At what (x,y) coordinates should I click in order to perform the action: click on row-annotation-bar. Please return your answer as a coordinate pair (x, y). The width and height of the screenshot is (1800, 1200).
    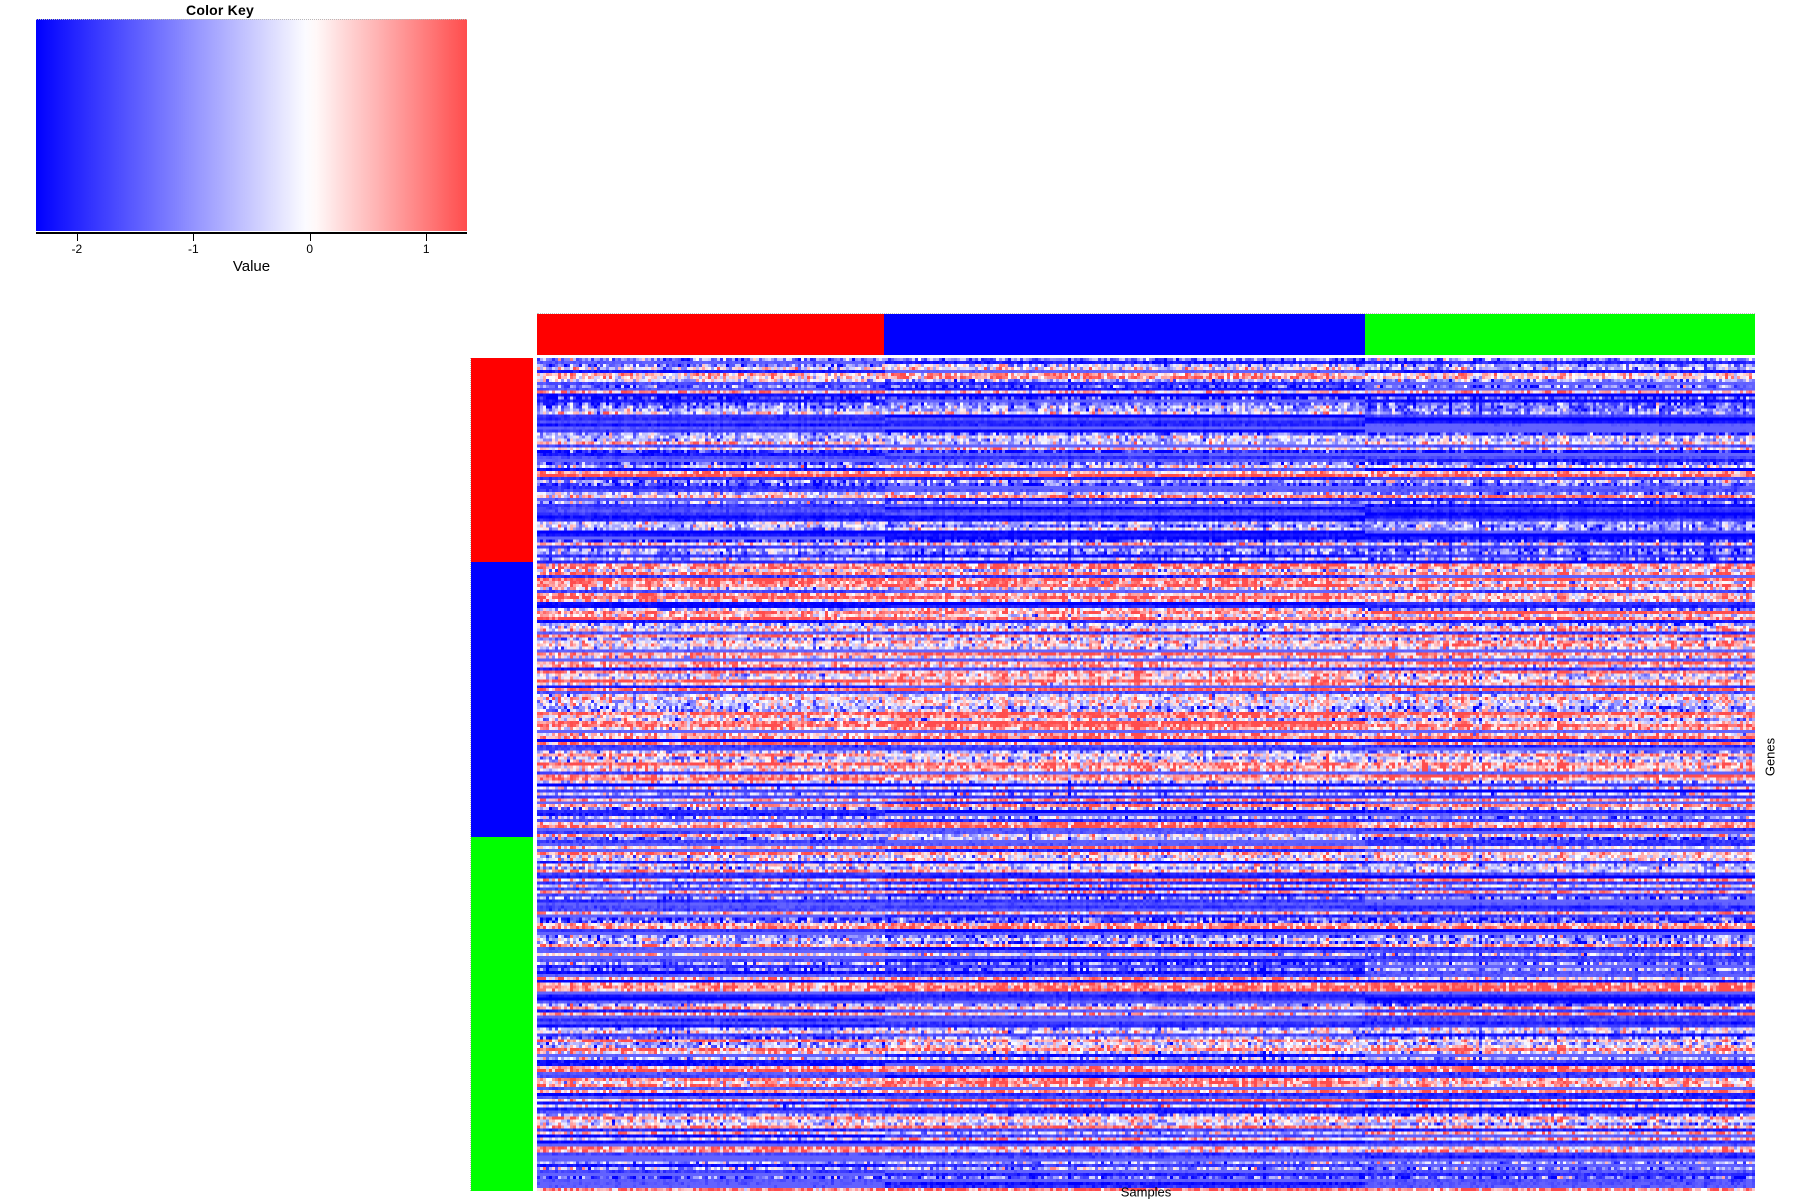
    Looking at the image, I should click on (501, 774).